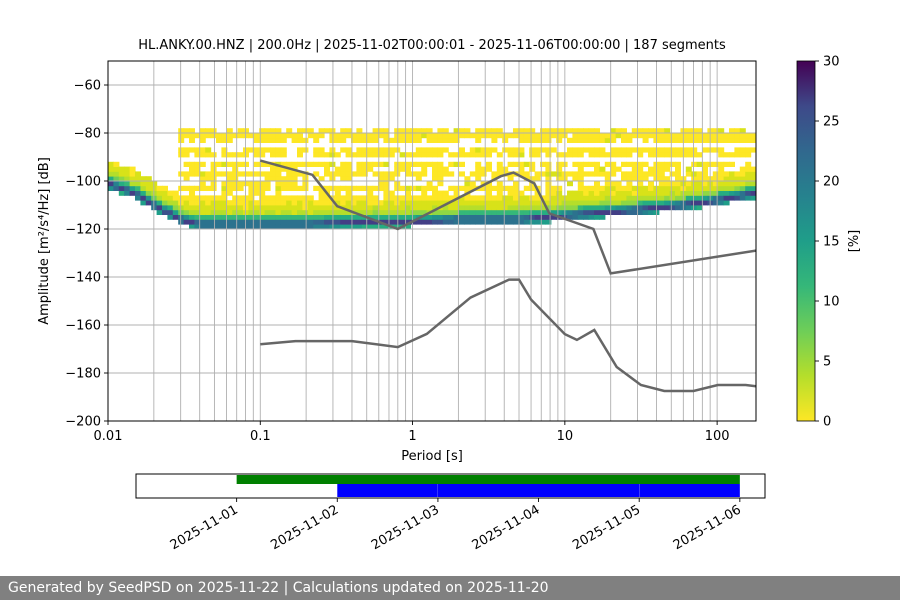 This screenshot has width=900, height=600. Describe the element at coordinates (204, 527) in the screenshot. I see `coverage-x-tick-label: 2025-11-01` at that location.